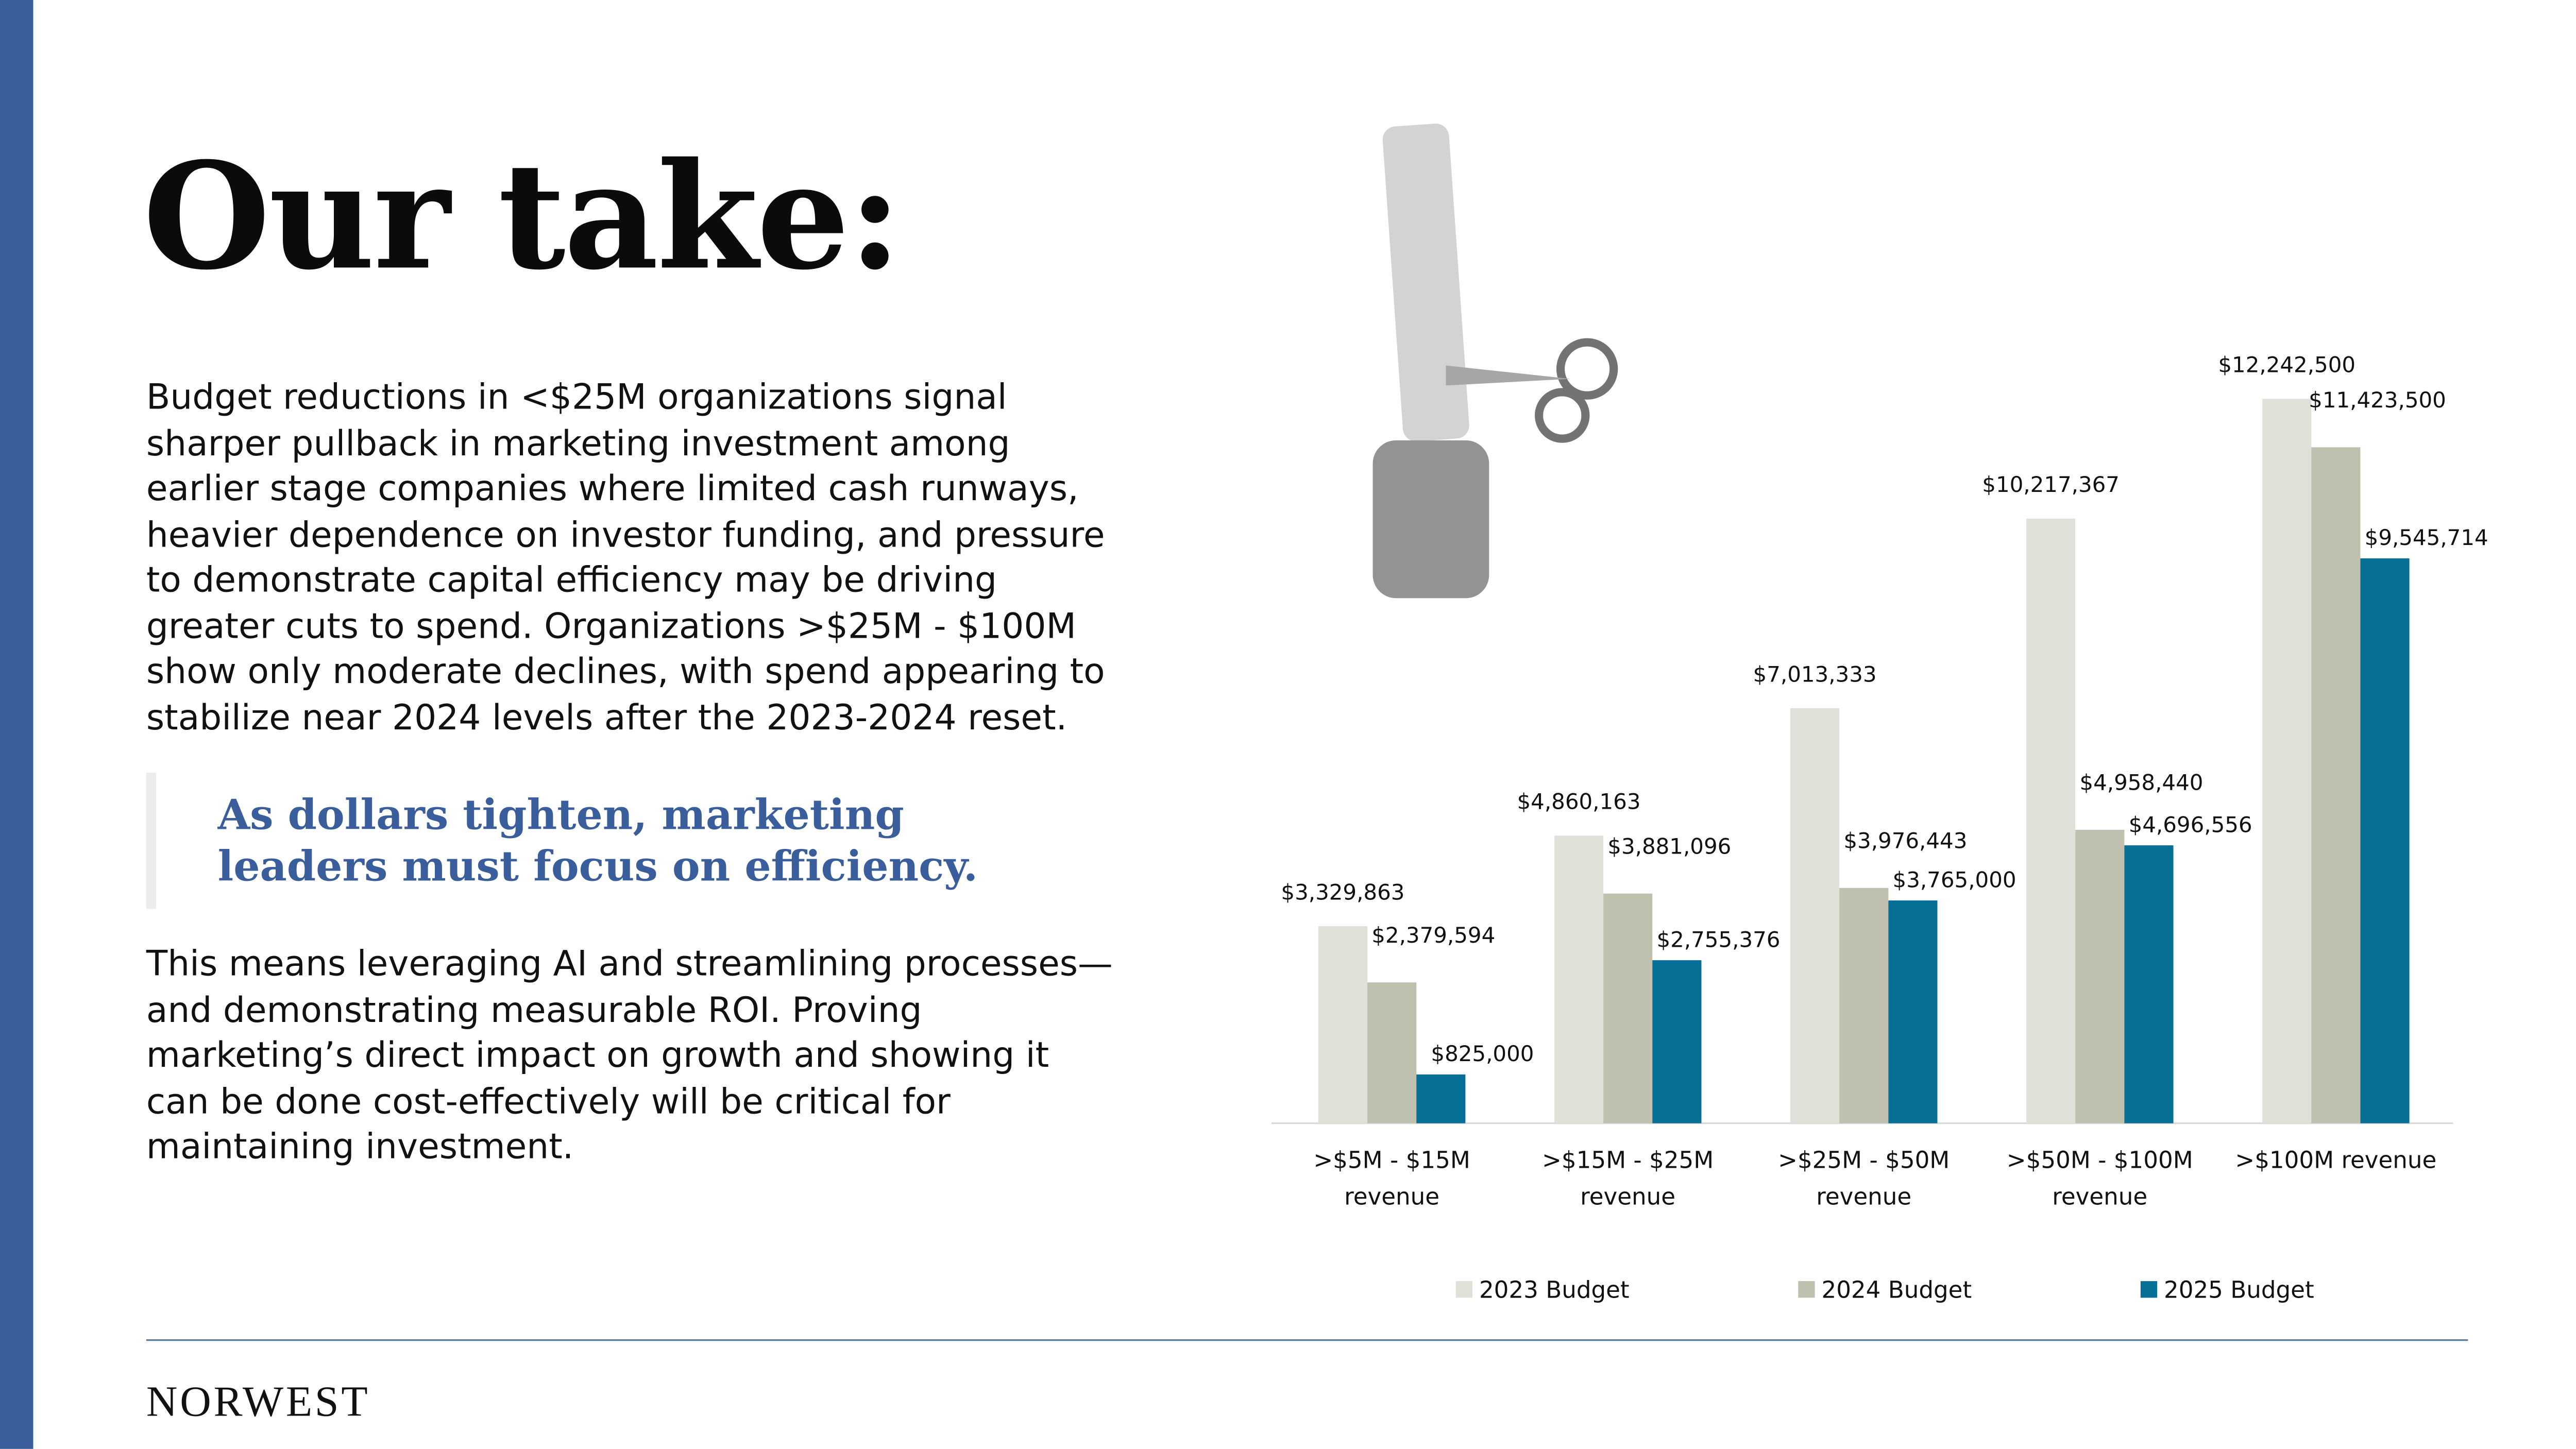 The image size is (2576, 1449). Describe the element at coordinates (1905, 840) in the screenshot. I see `data-label: $3,976,443` at that location.